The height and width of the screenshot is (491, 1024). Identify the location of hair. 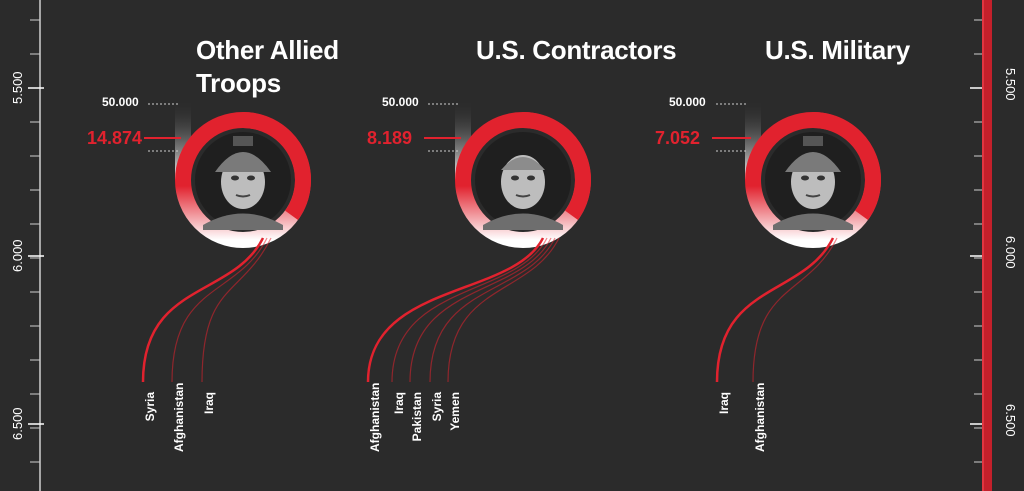
(523, 163).